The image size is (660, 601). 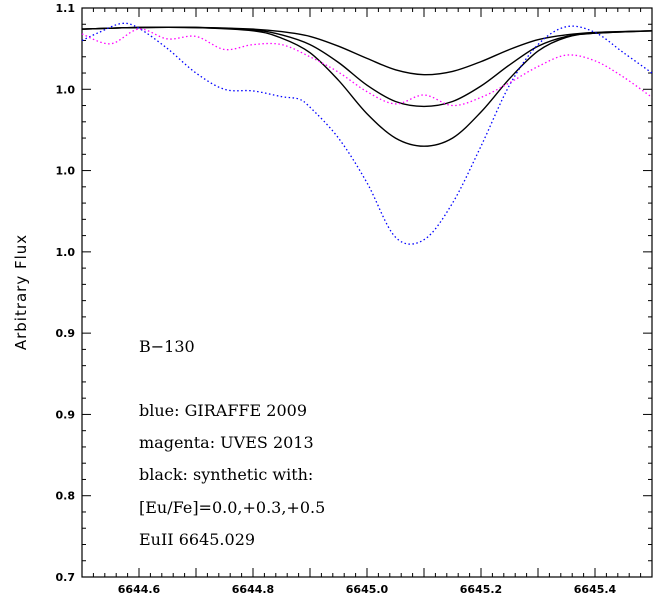 What do you see at coordinates (232, 507) in the screenshot?
I see `annotation-abundance: [Eu/Fe]=0.0,+0.3,+0.5` at bounding box center [232, 507].